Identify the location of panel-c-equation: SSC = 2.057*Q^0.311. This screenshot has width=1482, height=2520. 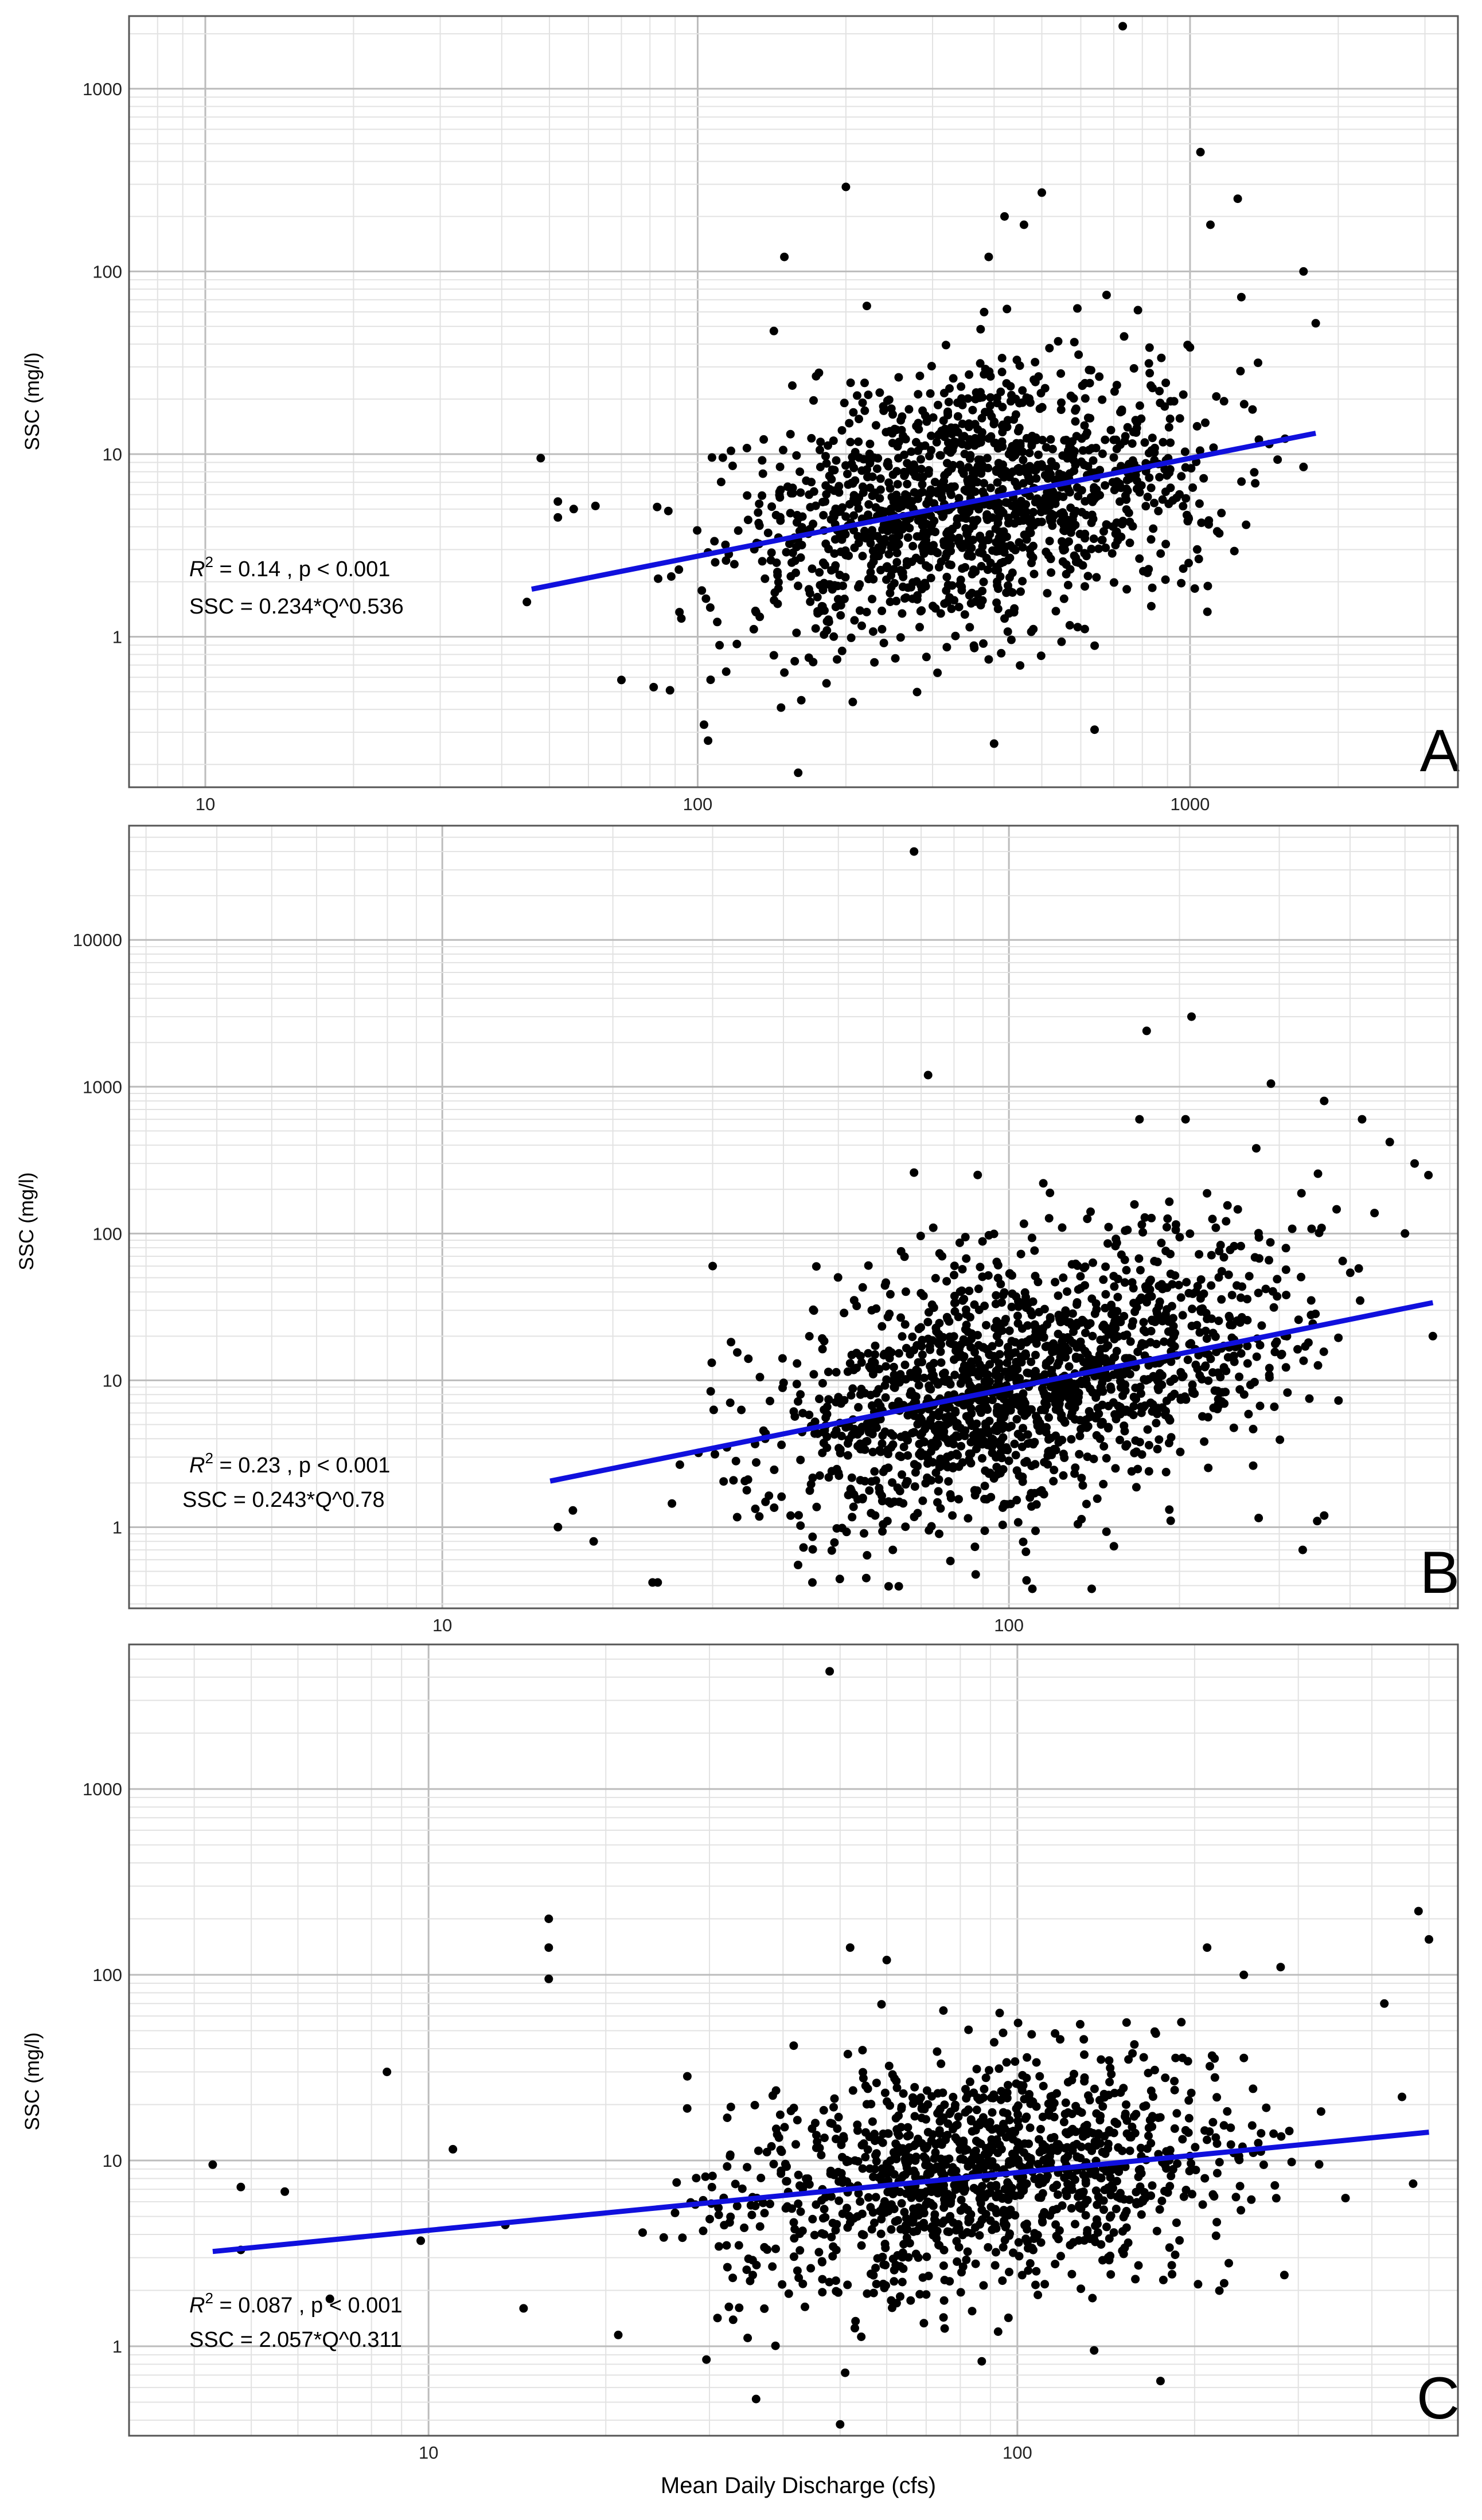
(295, 2340).